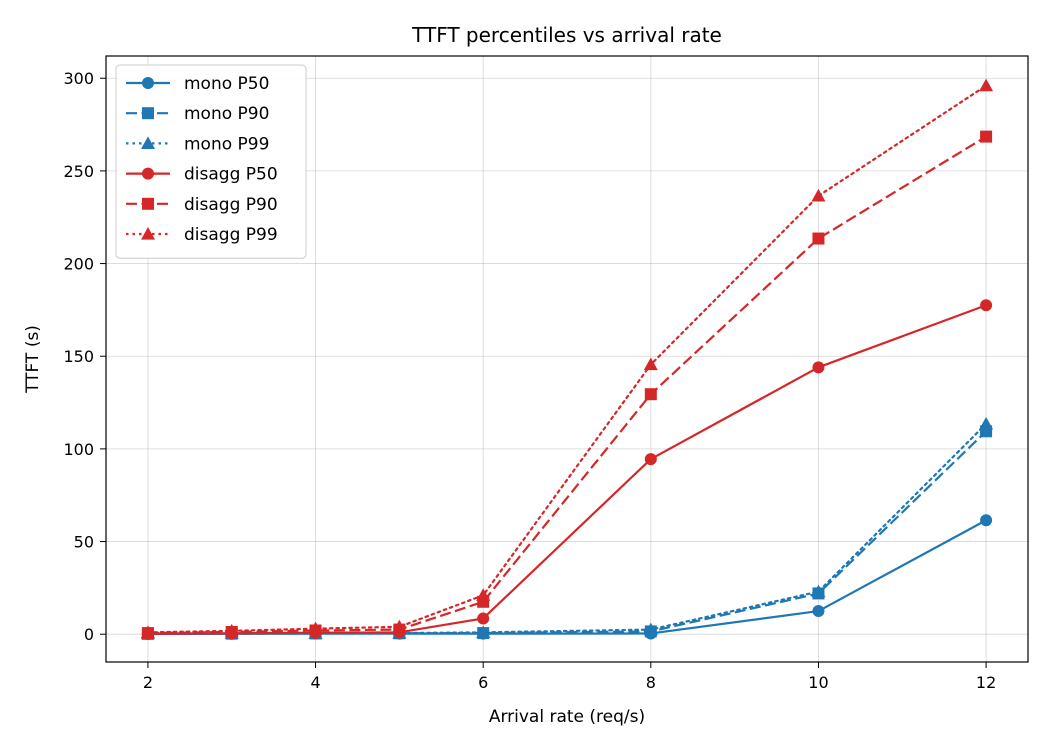 The width and height of the screenshot is (1050, 750). Describe the element at coordinates (986, 682) in the screenshot. I see `x-tick-label: 12` at that location.